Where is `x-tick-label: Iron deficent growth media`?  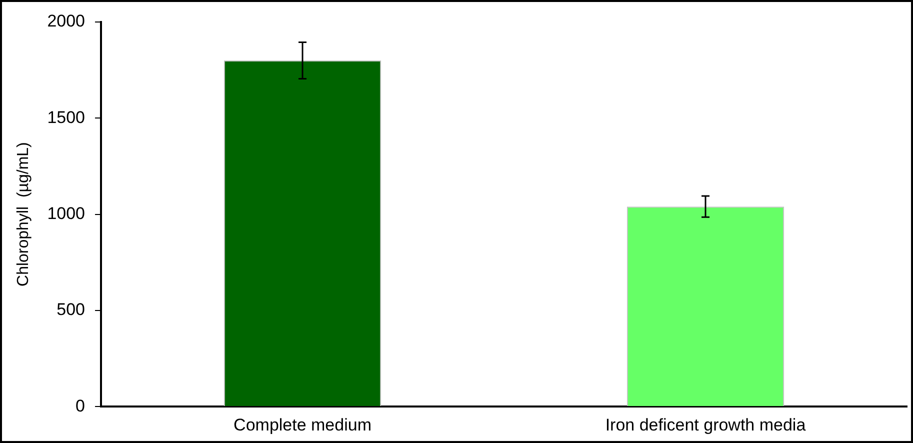 x-tick-label: Iron deficent growth media is located at coordinates (705, 424).